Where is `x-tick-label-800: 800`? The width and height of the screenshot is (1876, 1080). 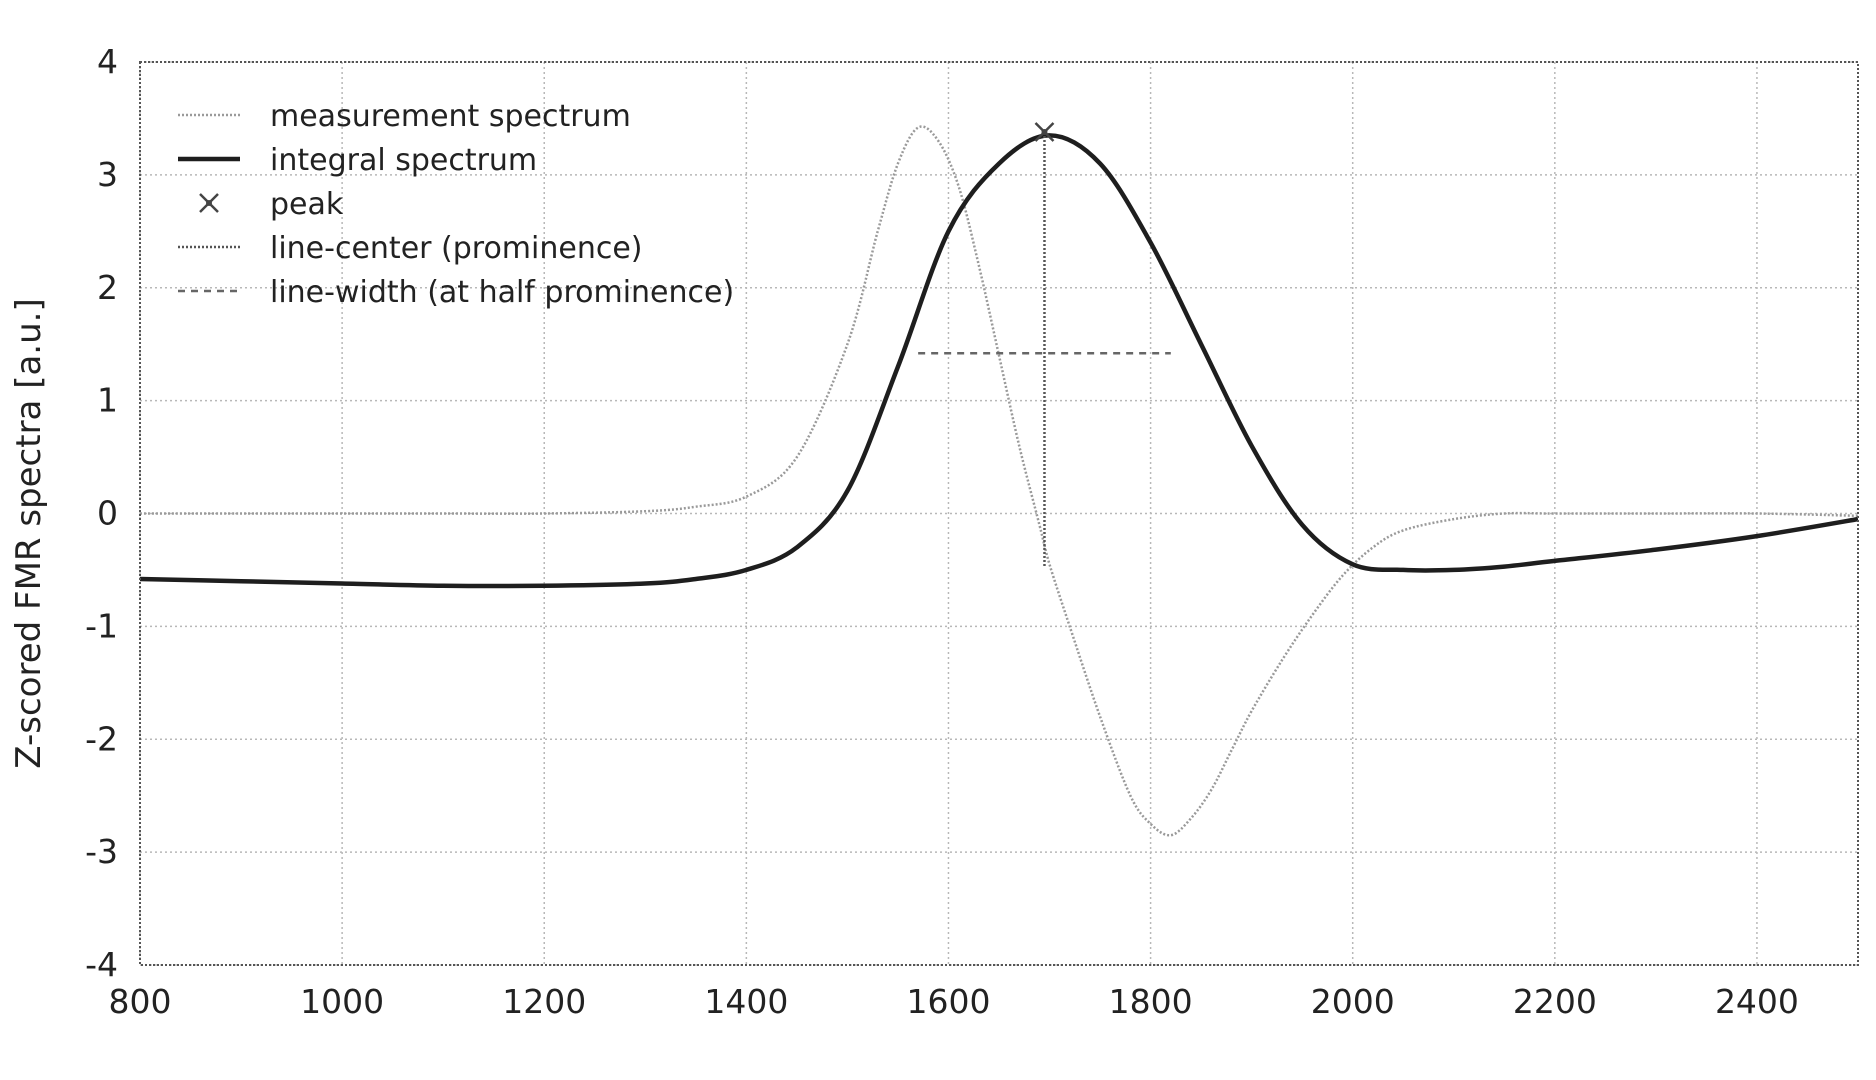 x-tick-label-800: 800 is located at coordinates (140, 1001).